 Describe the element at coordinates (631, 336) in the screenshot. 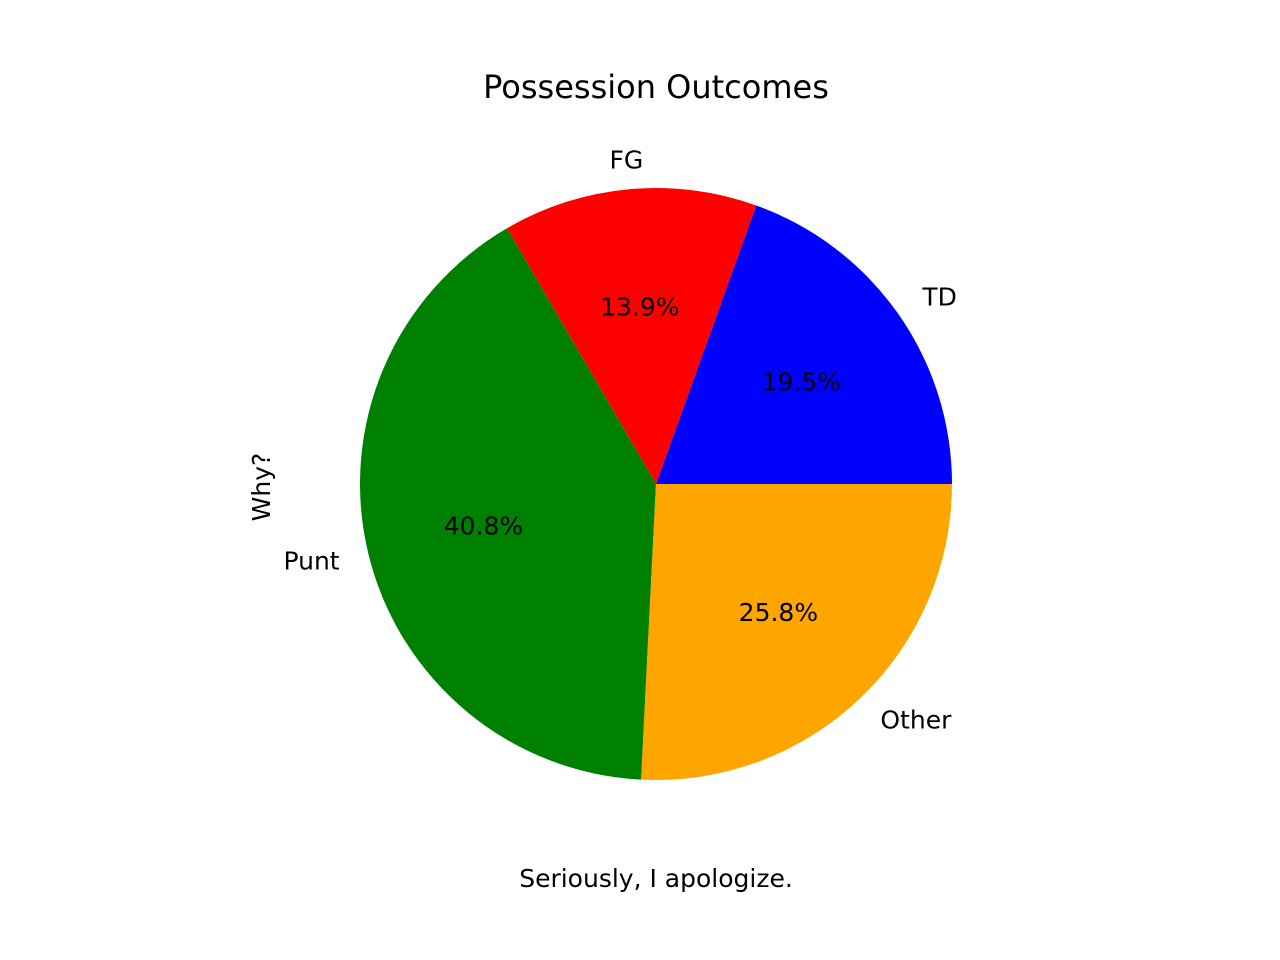

I see `pie-slice-fg` at that location.